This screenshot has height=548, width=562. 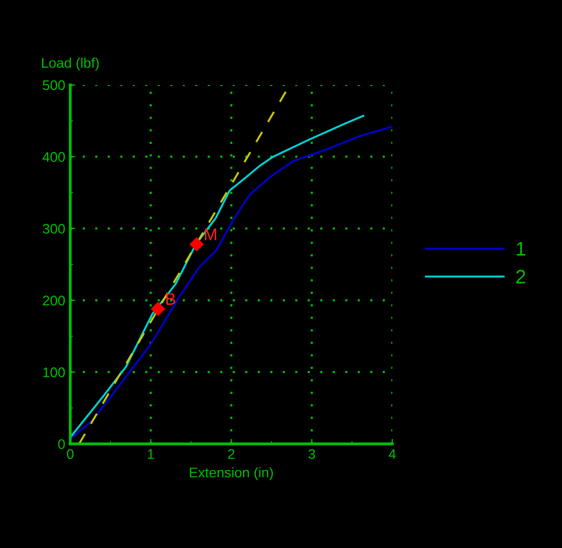 What do you see at coordinates (70, 454) in the screenshot?
I see `x-tick-label: 0` at bounding box center [70, 454].